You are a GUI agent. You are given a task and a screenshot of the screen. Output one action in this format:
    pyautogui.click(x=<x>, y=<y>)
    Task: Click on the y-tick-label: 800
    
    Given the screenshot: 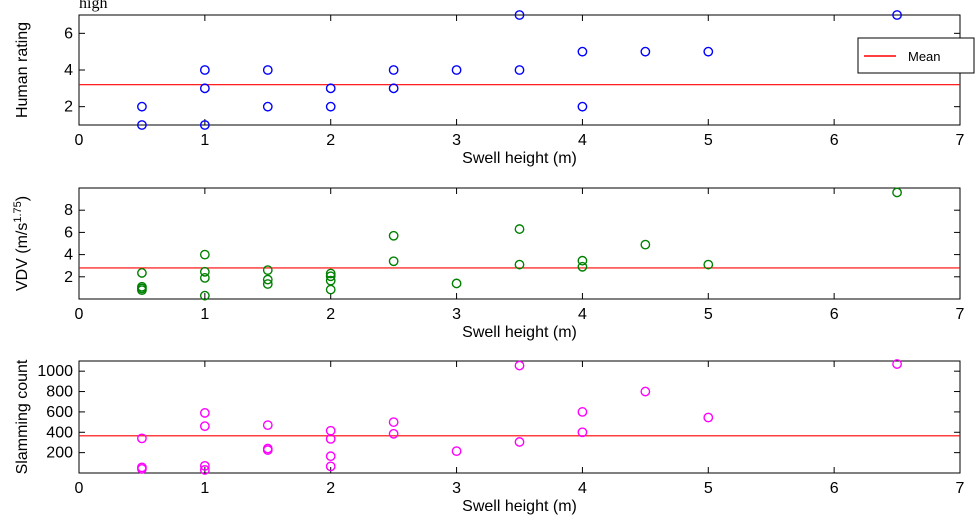 What is the action you would take?
    pyautogui.click(x=59, y=392)
    